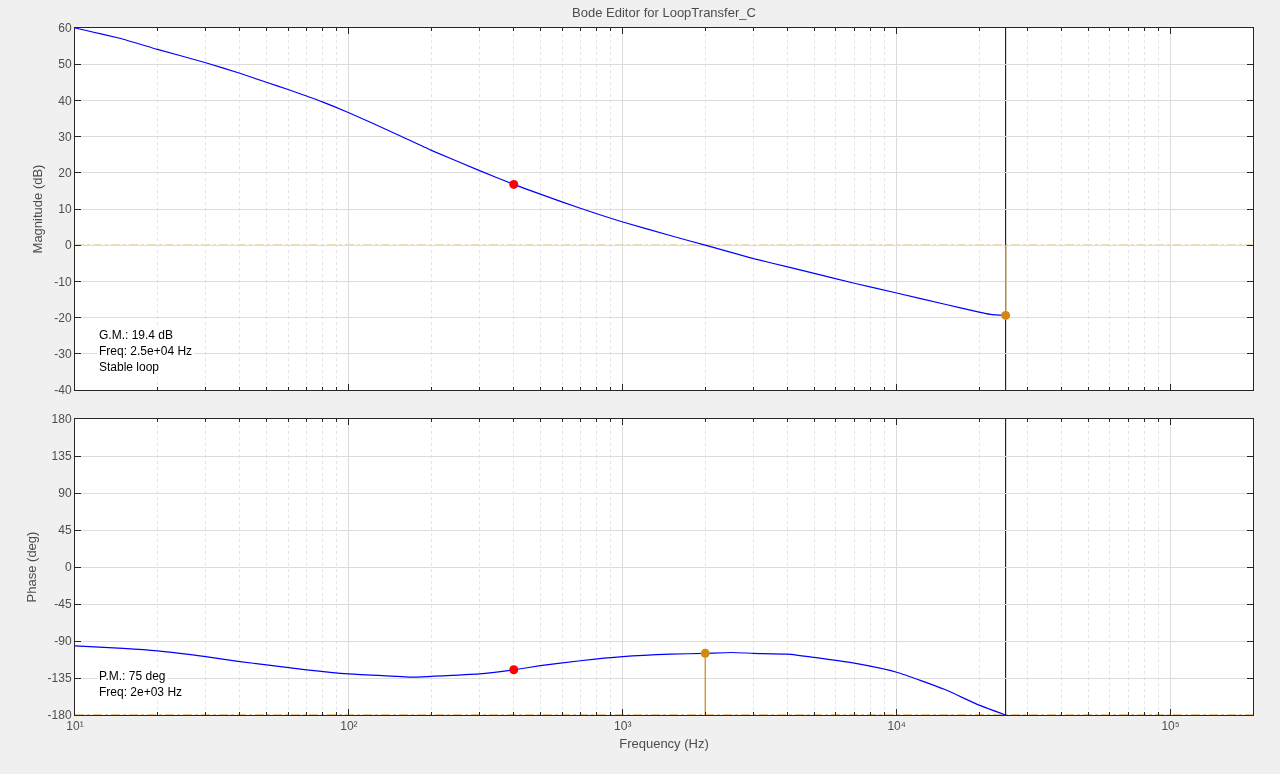 The height and width of the screenshot is (774, 1280). What do you see at coordinates (136, 335) in the screenshot?
I see `annotation: G.M.: 19.4 dB` at bounding box center [136, 335].